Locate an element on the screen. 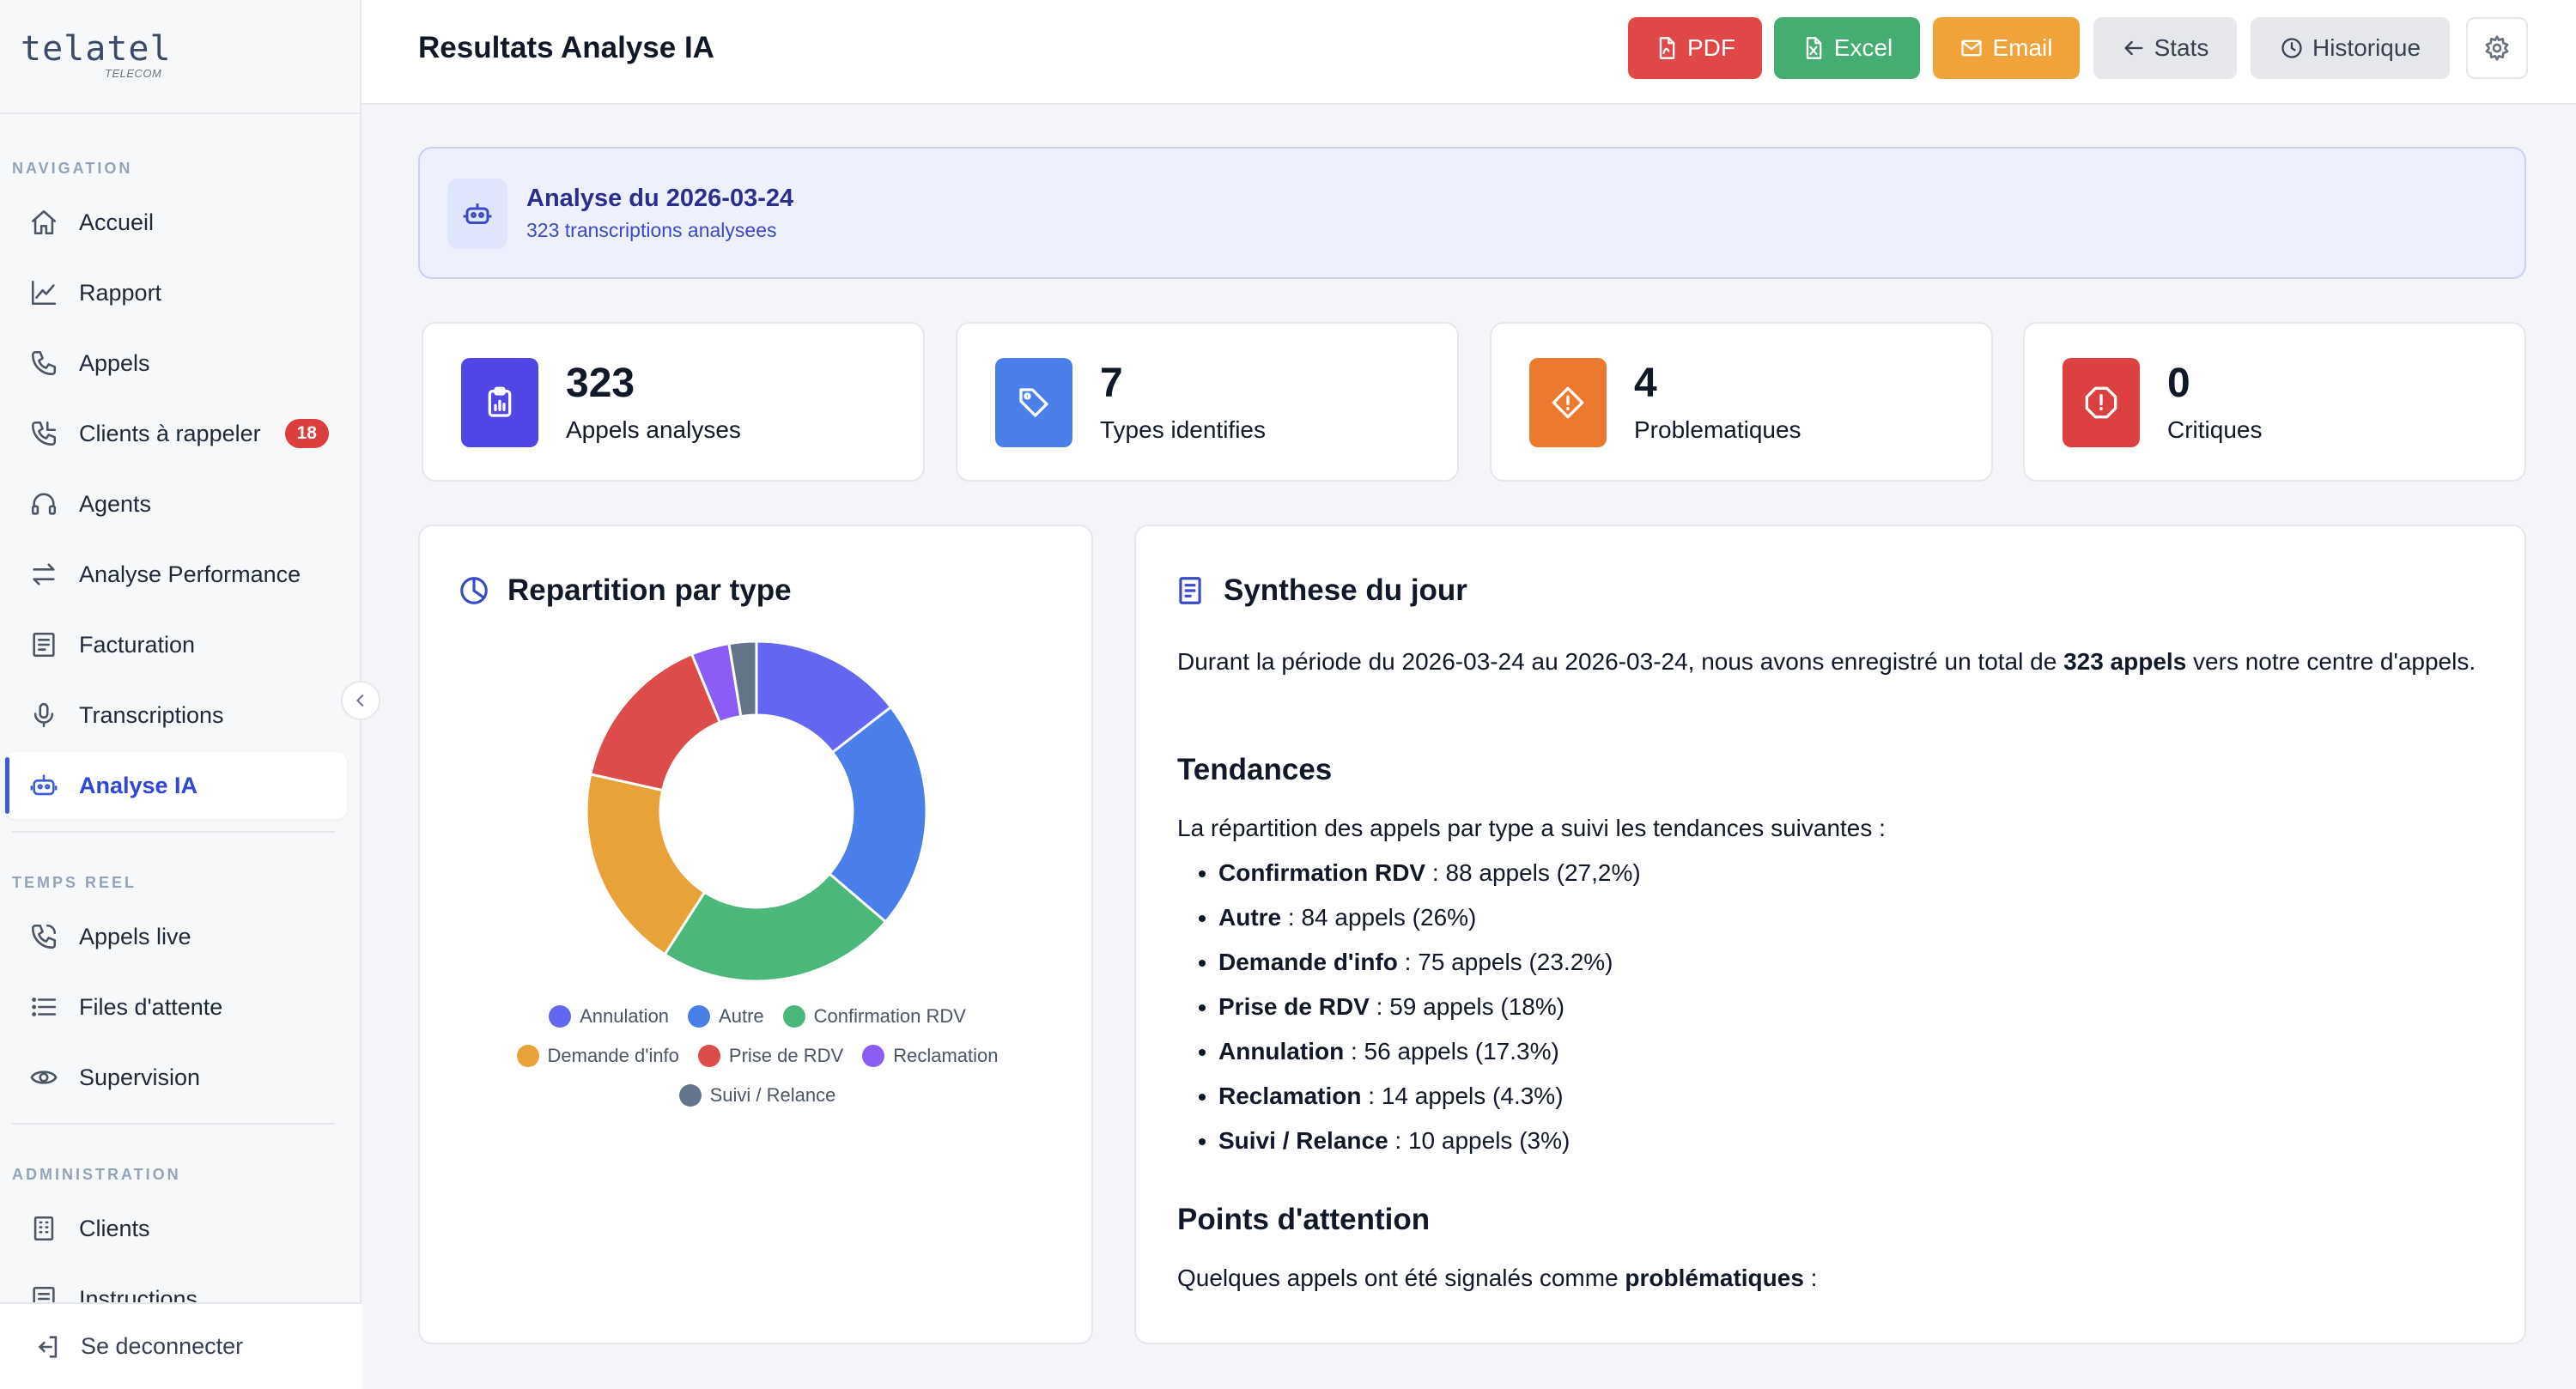 This screenshot has height=1389, width=2576. sidebar-item-label: Clients is located at coordinates (114, 1228).